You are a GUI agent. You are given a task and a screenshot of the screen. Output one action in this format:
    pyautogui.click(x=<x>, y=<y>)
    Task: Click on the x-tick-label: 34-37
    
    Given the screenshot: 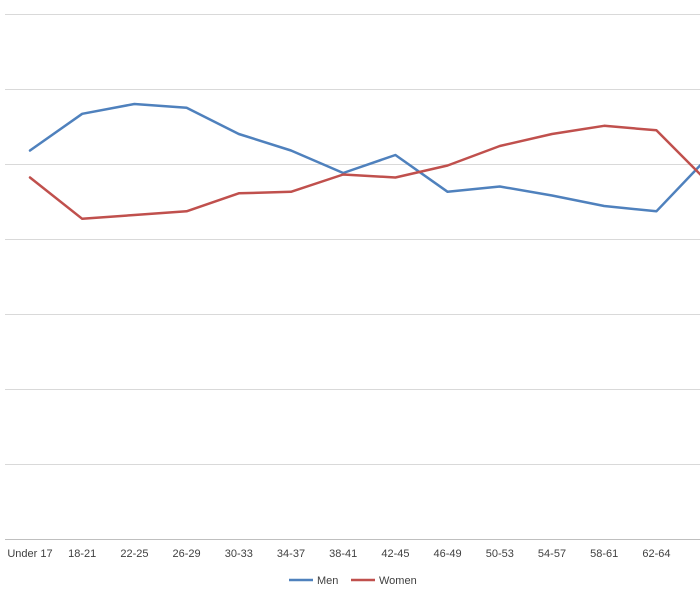 What is the action you would take?
    pyautogui.click(x=291, y=554)
    